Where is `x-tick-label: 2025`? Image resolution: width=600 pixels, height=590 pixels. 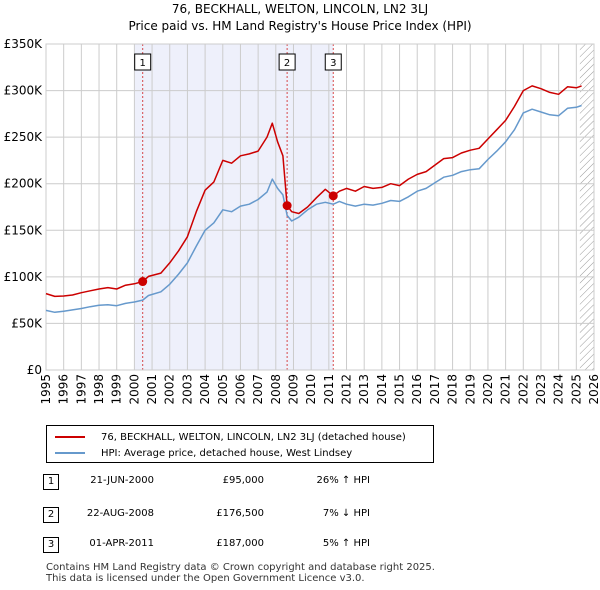
x-tick-label: 2025 is located at coordinates (576, 389).